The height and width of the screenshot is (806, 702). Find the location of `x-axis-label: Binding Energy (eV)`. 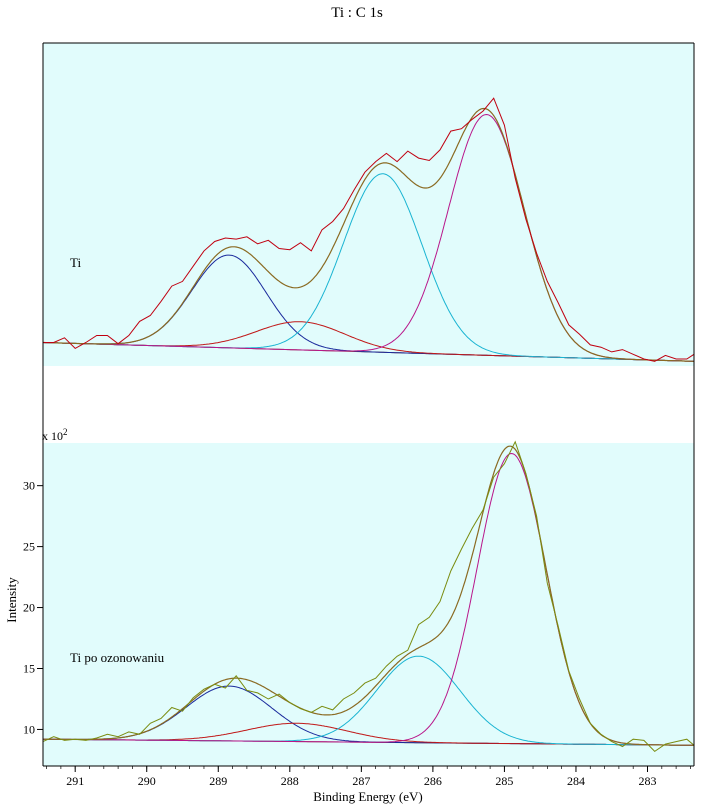

x-axis-label: Binding Energy (eV) is located at coordinates (368, 796).